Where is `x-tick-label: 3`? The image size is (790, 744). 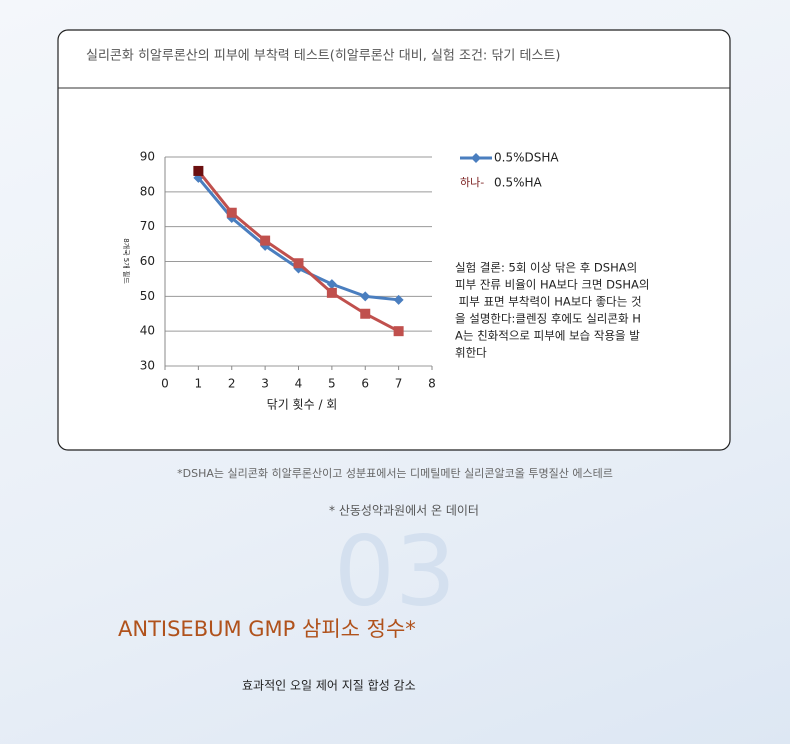
x-tick-label: 3 is located at coordinates (265, 384).